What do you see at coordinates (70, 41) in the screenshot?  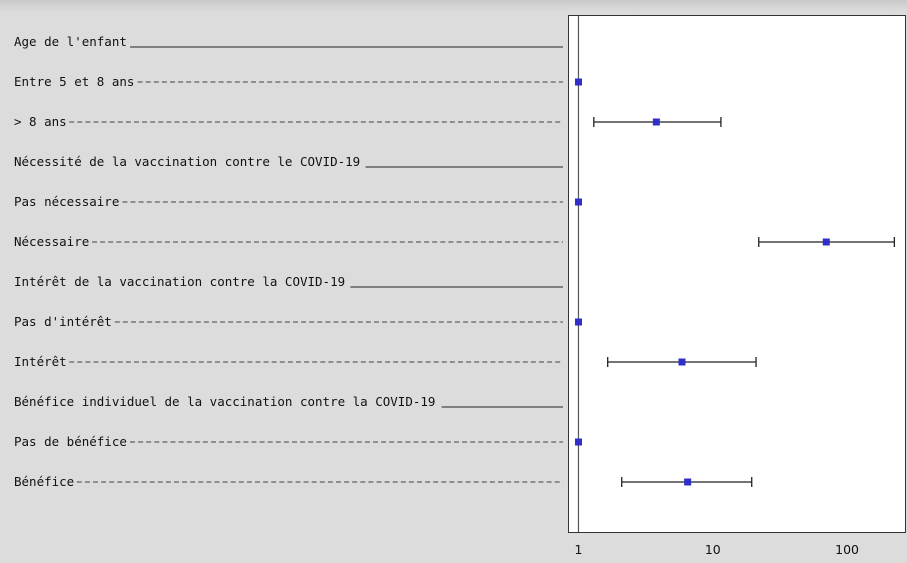 I see `row-label: Age de l'enfant` at bounding box center [70, 41].